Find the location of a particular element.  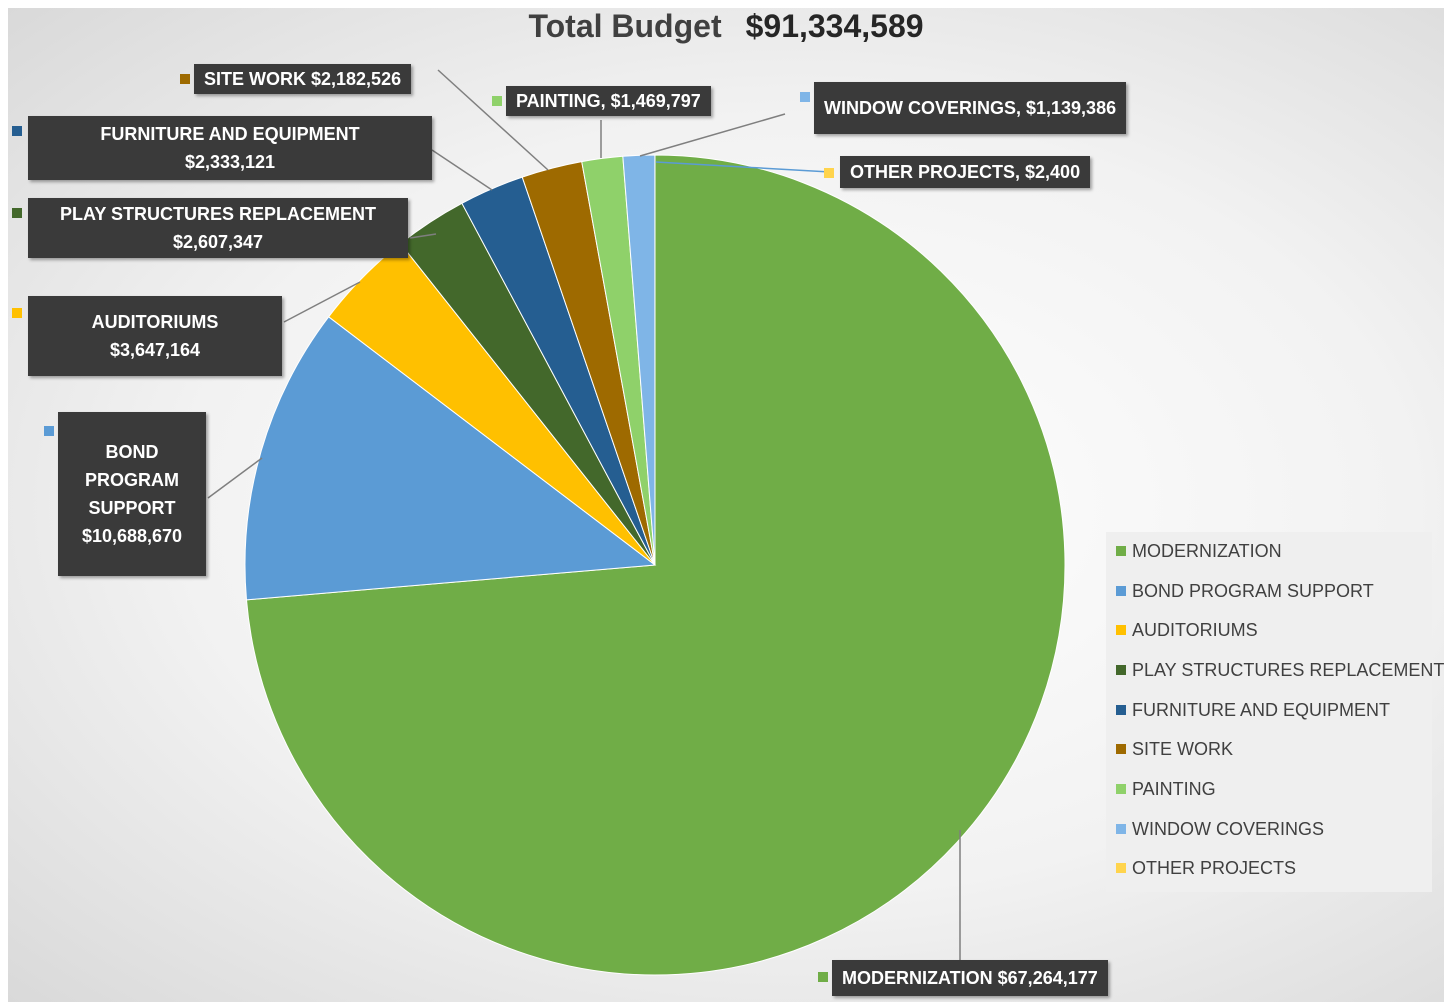

data-label-bond: BOND PROGRAM SUPPORT $10,688,670 is located at coordinates (132, 494).